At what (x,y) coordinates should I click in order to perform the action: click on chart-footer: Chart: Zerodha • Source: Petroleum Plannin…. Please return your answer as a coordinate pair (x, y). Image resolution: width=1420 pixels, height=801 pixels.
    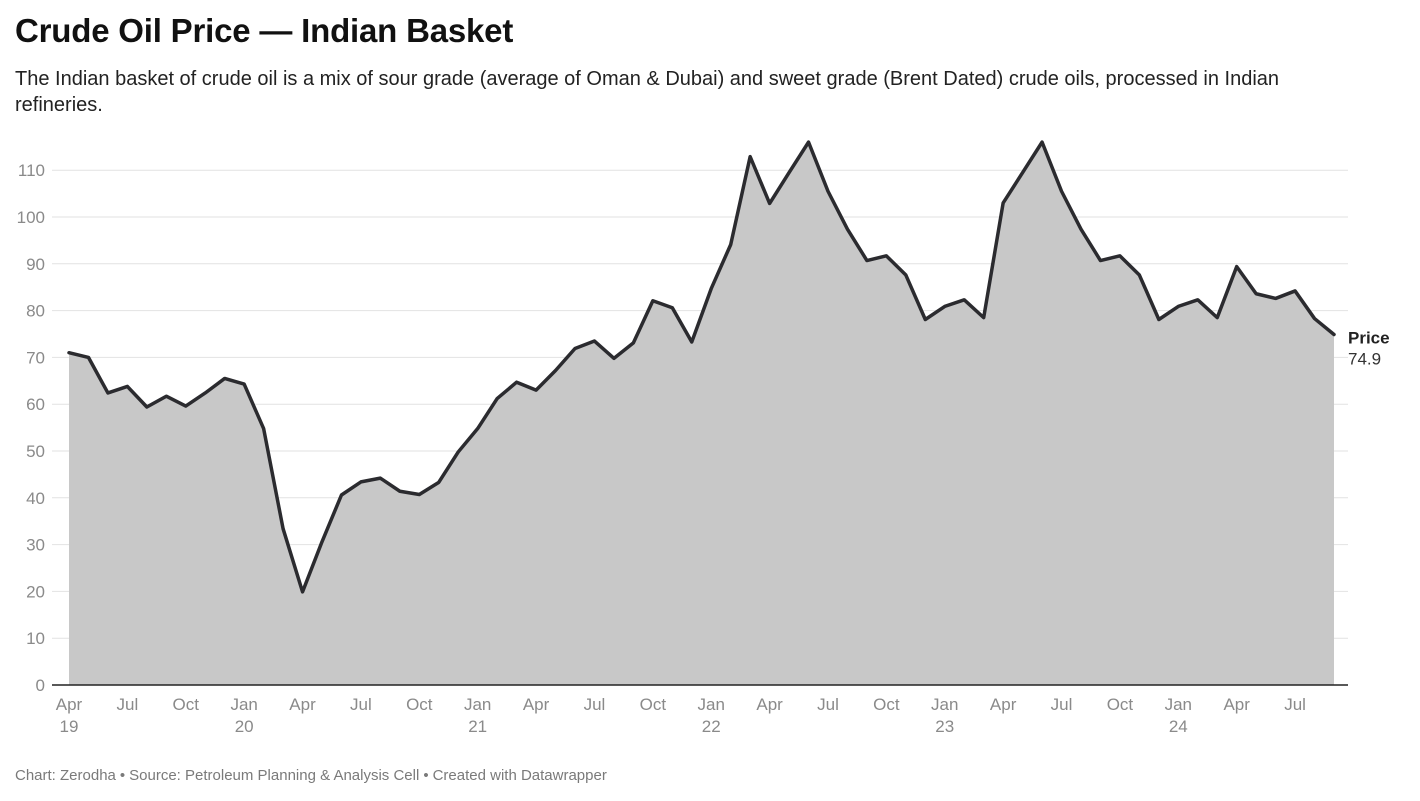
    Looking at the image, I should click on (311, 775).